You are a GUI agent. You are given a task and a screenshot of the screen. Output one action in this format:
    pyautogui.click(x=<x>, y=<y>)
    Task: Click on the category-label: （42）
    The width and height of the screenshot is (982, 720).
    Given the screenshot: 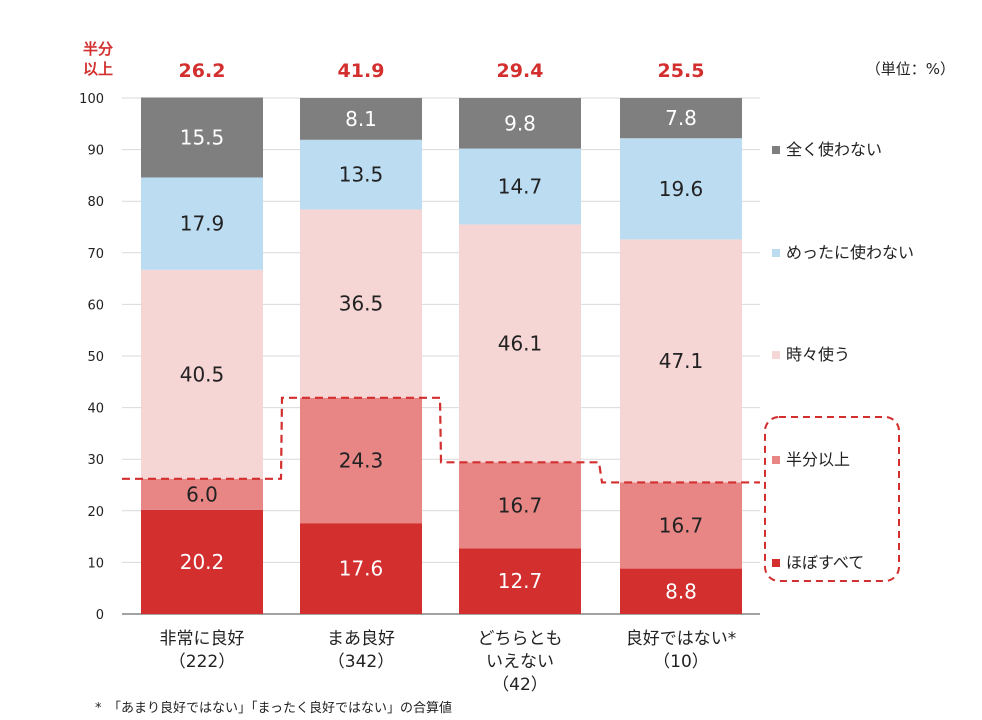 What is the action you would take?
    pyautogui.click(x=520, y=685)
    